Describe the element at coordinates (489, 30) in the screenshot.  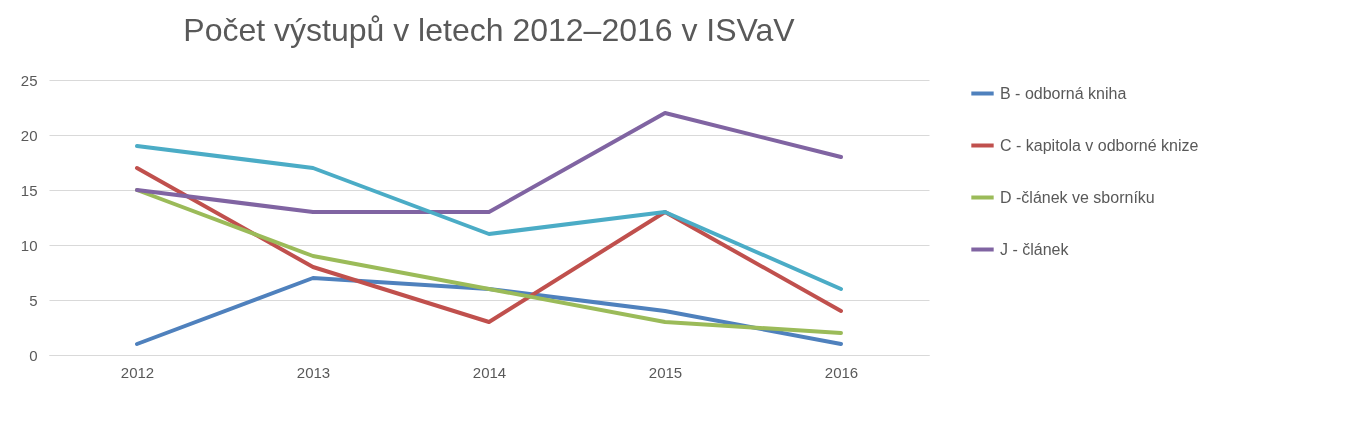
I see `chart-title: Počet výstupů v letech 2012–2016 v ISVaV` at that location.